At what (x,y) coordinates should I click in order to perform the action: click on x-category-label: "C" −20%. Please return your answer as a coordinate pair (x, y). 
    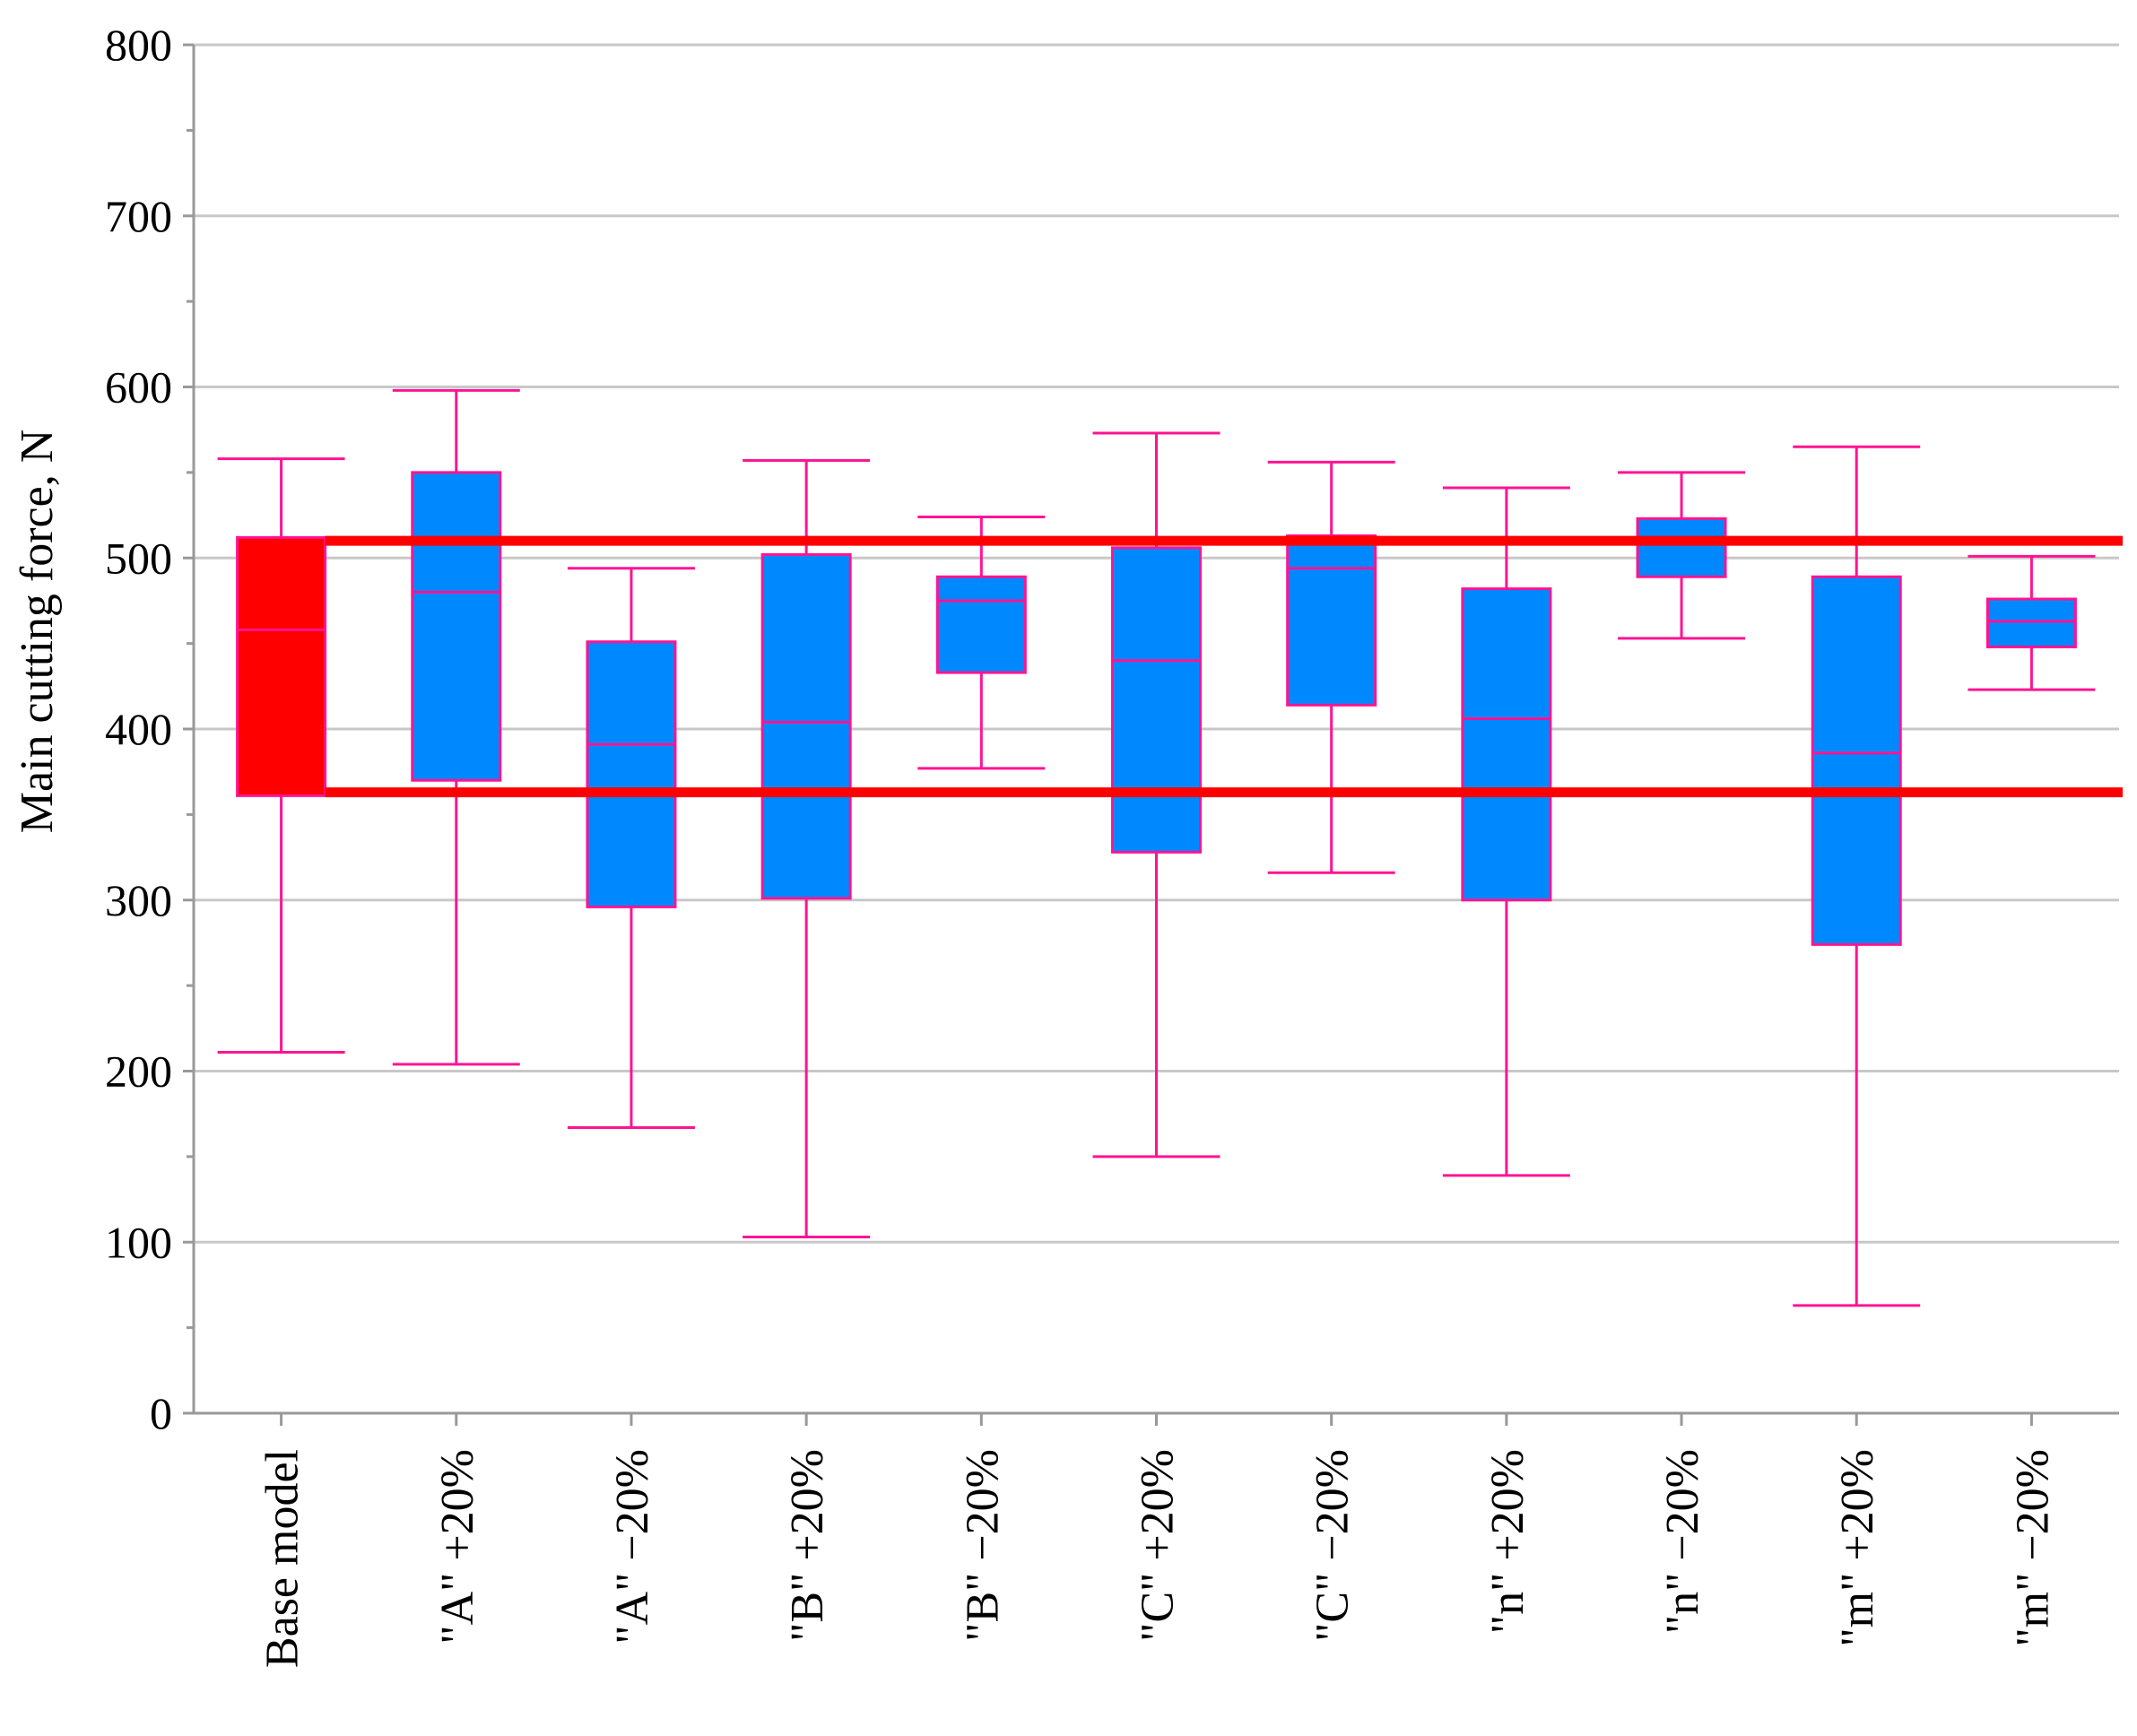
    Looking at the image, I should click on (1333, 1545).